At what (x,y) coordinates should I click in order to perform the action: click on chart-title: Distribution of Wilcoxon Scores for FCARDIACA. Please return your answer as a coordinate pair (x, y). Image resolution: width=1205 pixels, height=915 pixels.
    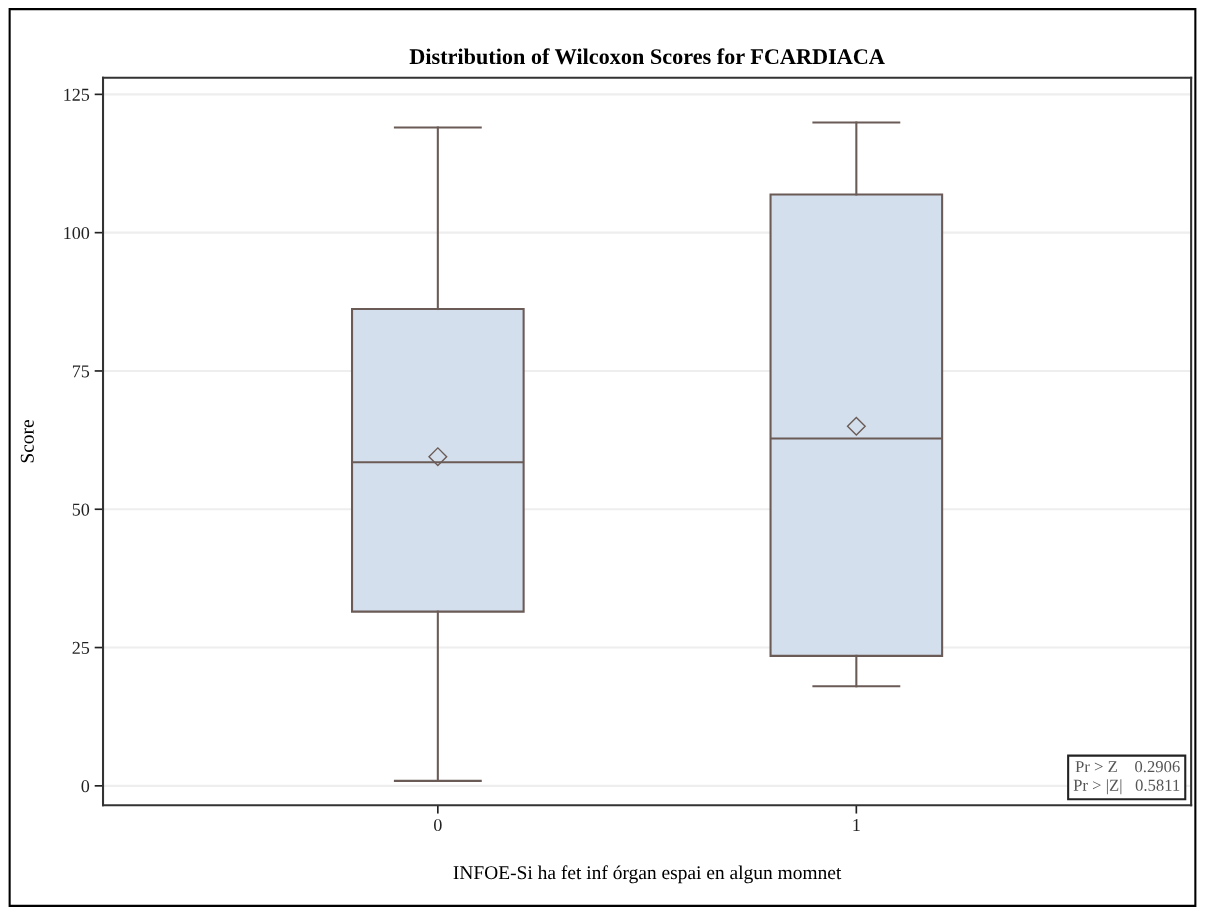
    Looking at the image, I should click on (647, 56).